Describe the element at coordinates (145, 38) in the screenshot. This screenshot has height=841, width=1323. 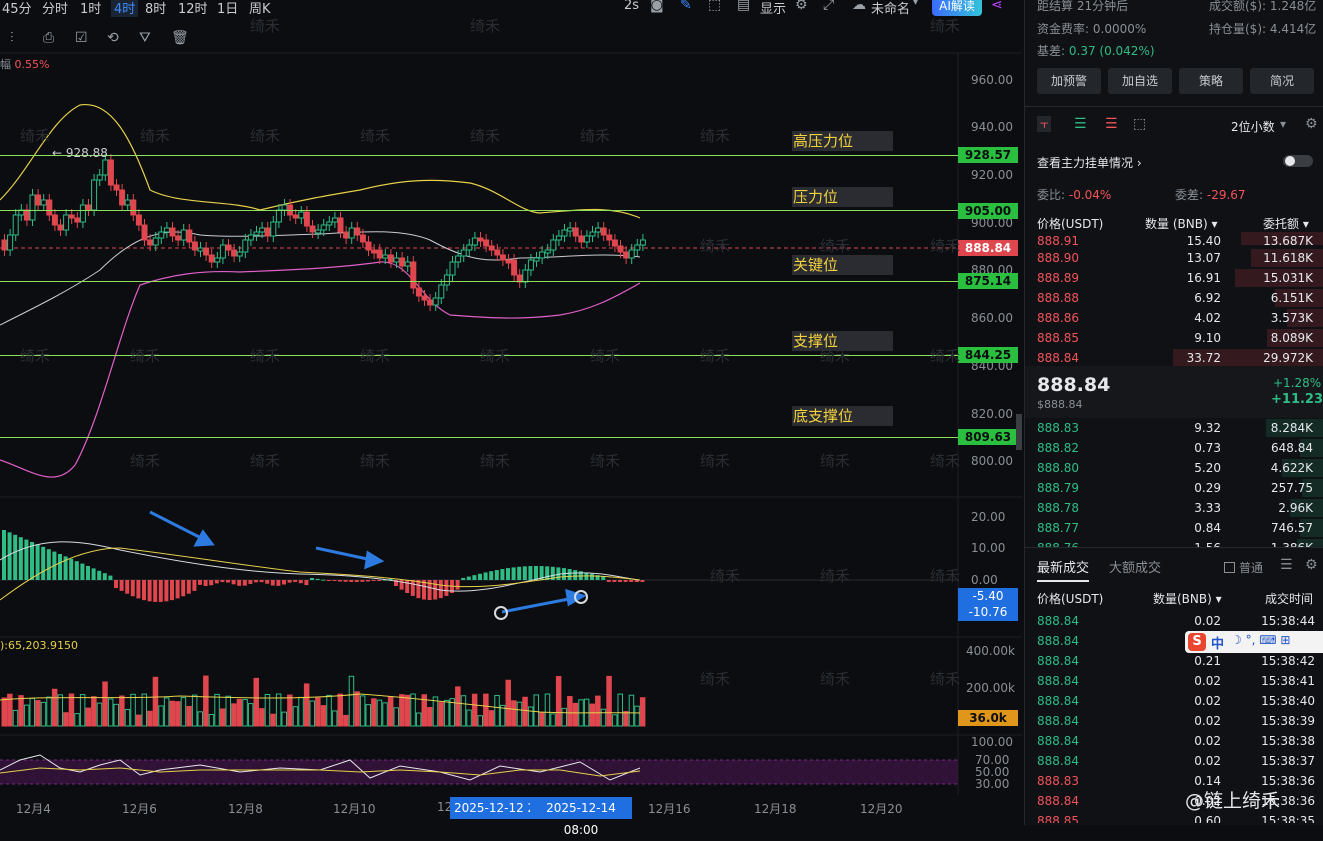
I see `filter-icon: ⛛` at that location.